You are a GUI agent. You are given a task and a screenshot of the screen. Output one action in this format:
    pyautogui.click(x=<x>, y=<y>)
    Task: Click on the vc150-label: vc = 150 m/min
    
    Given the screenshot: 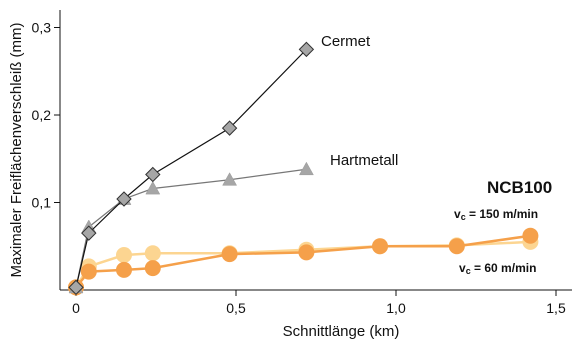 What is the action you would take?
    pyautogui.click(x=496, y=214)
    